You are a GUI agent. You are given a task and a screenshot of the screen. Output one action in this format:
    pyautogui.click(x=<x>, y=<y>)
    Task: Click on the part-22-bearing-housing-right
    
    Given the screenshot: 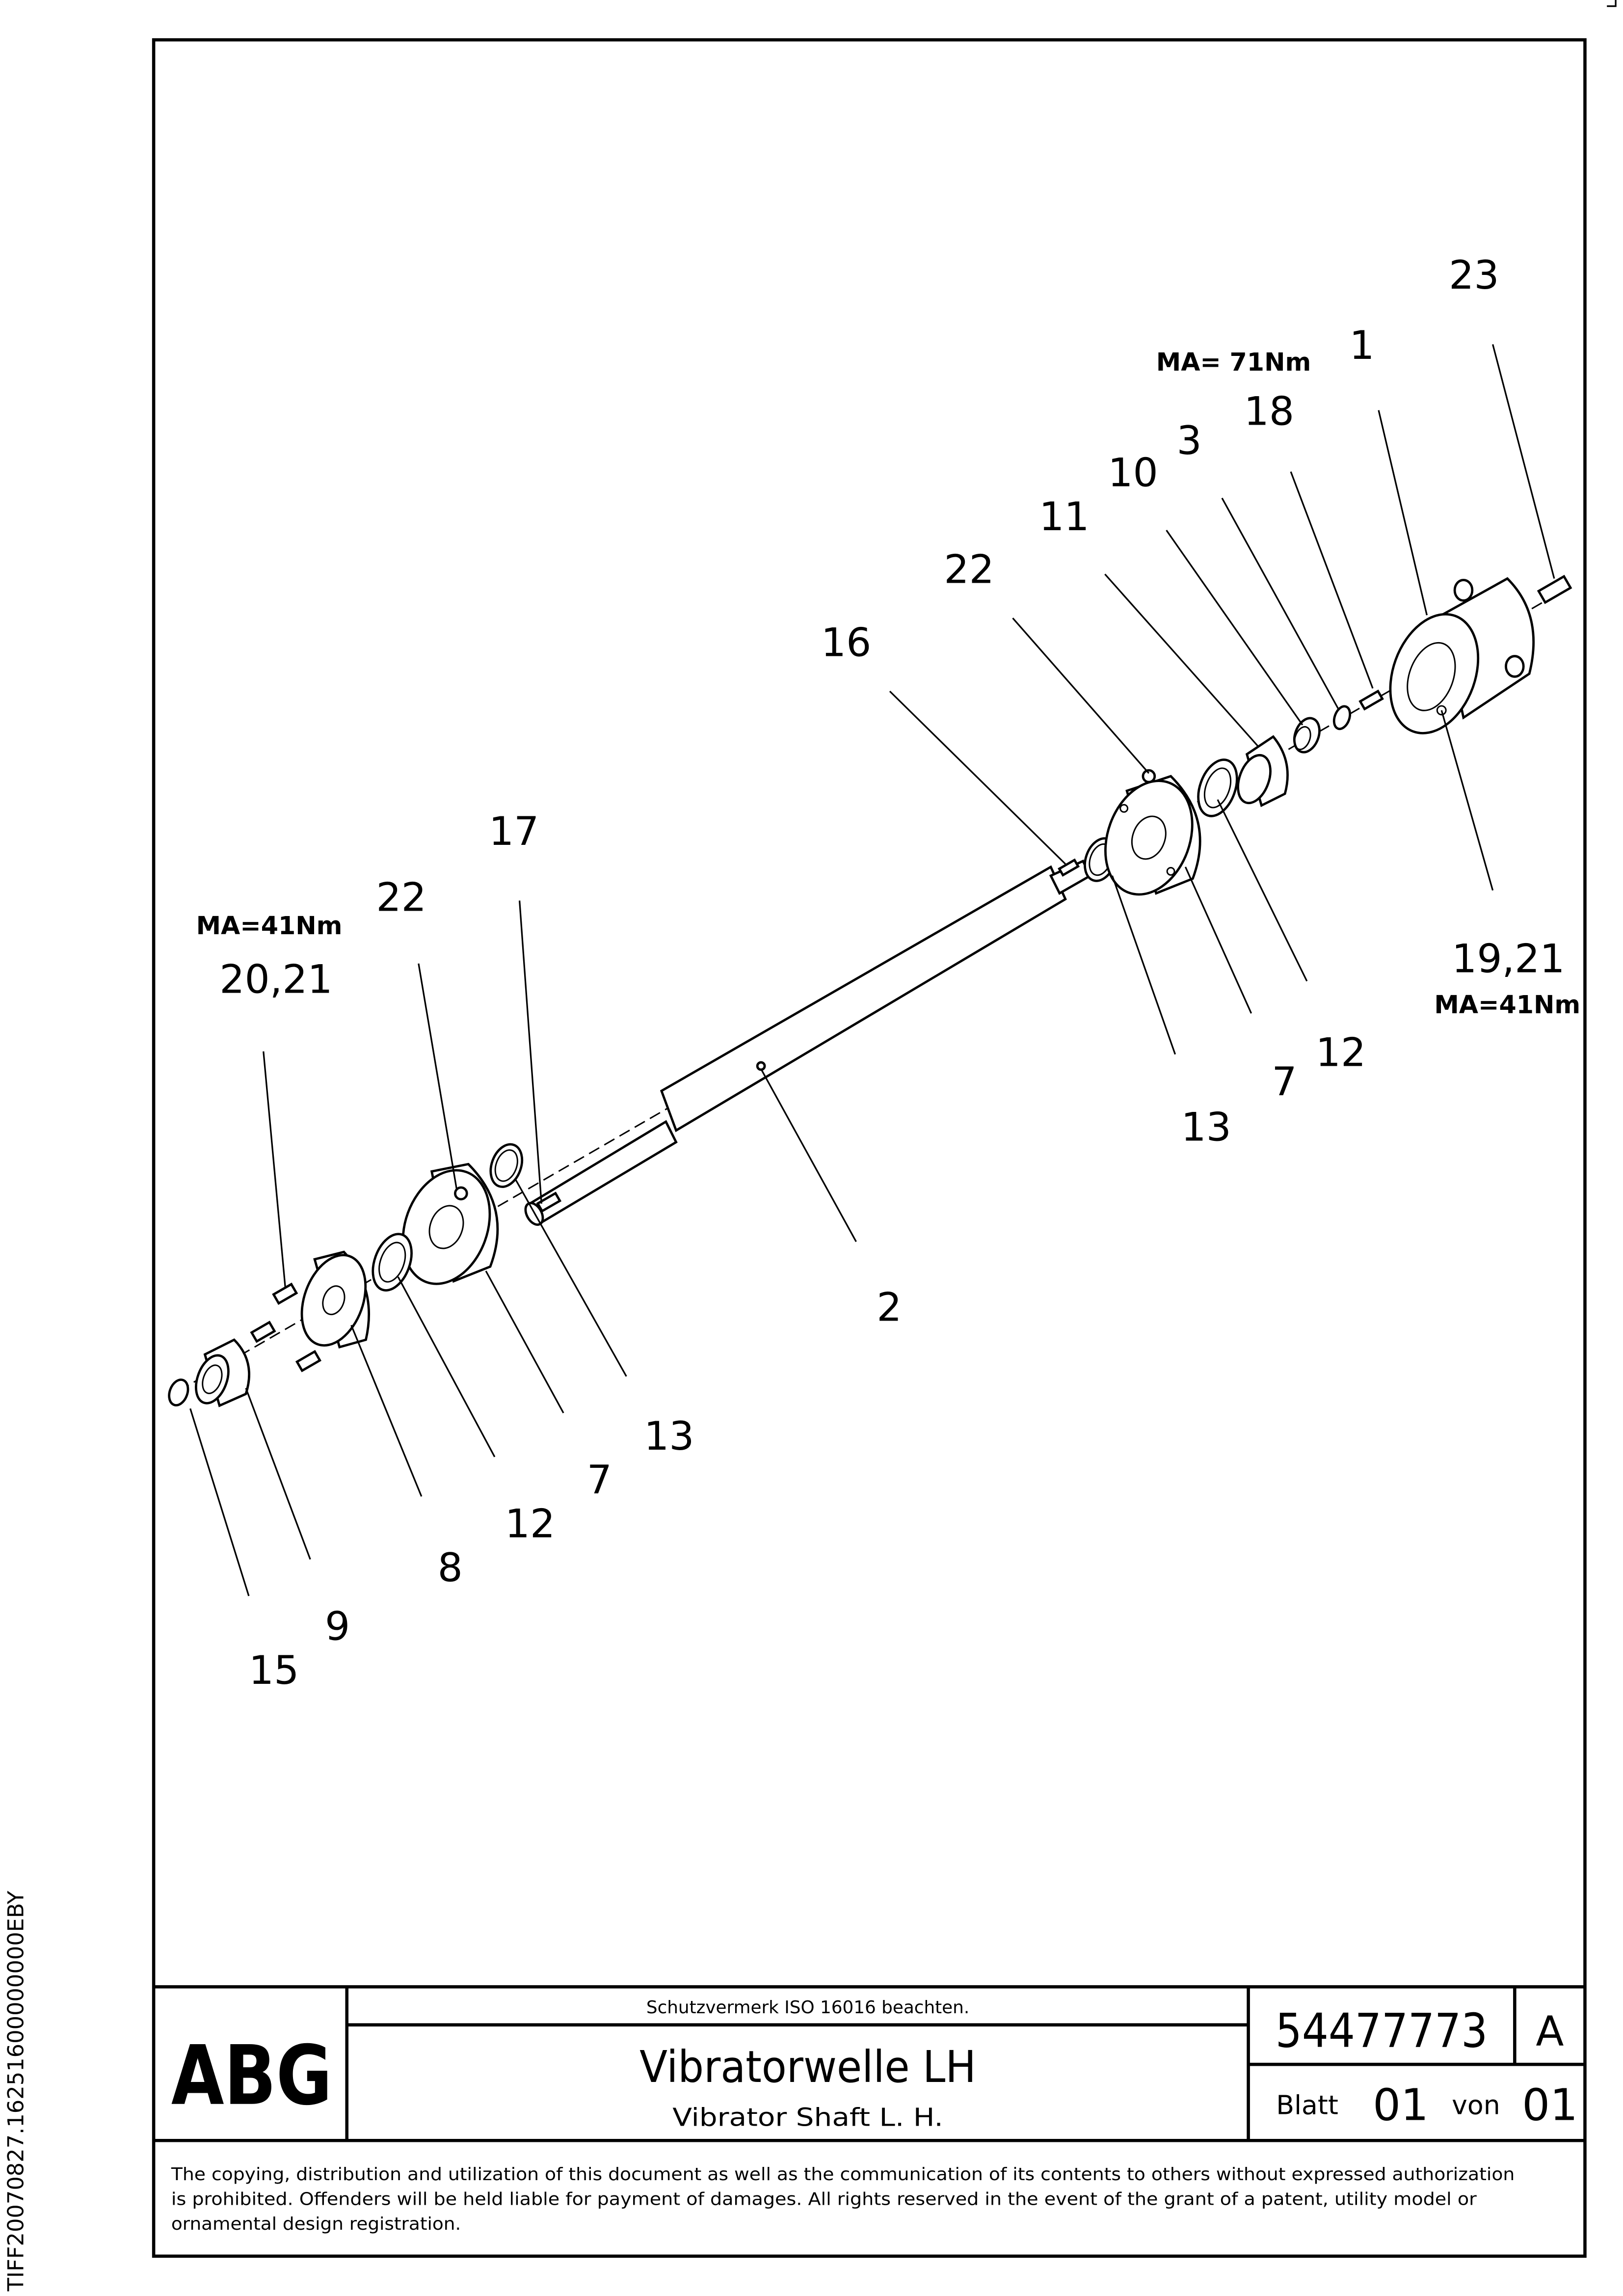 What is the action you would take?
    pyautogui.click(x=1152, y=832)
    